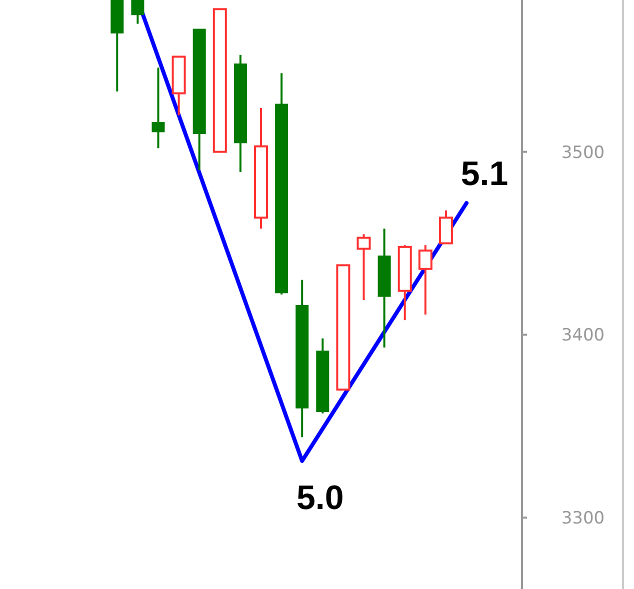 The width and height of the screenshot is (634, 589). Describe the element at coordinates (583, 518) in the screenshot. I see `y-tick-label: 3300` at that location.